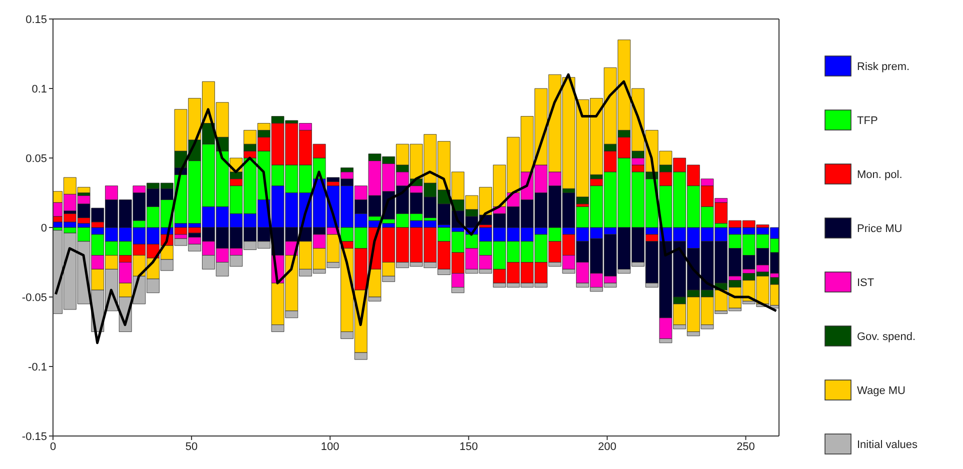  Describe the element at coordinates (865, 283) in the screenshot. I see `legend-label: IST` at that location.